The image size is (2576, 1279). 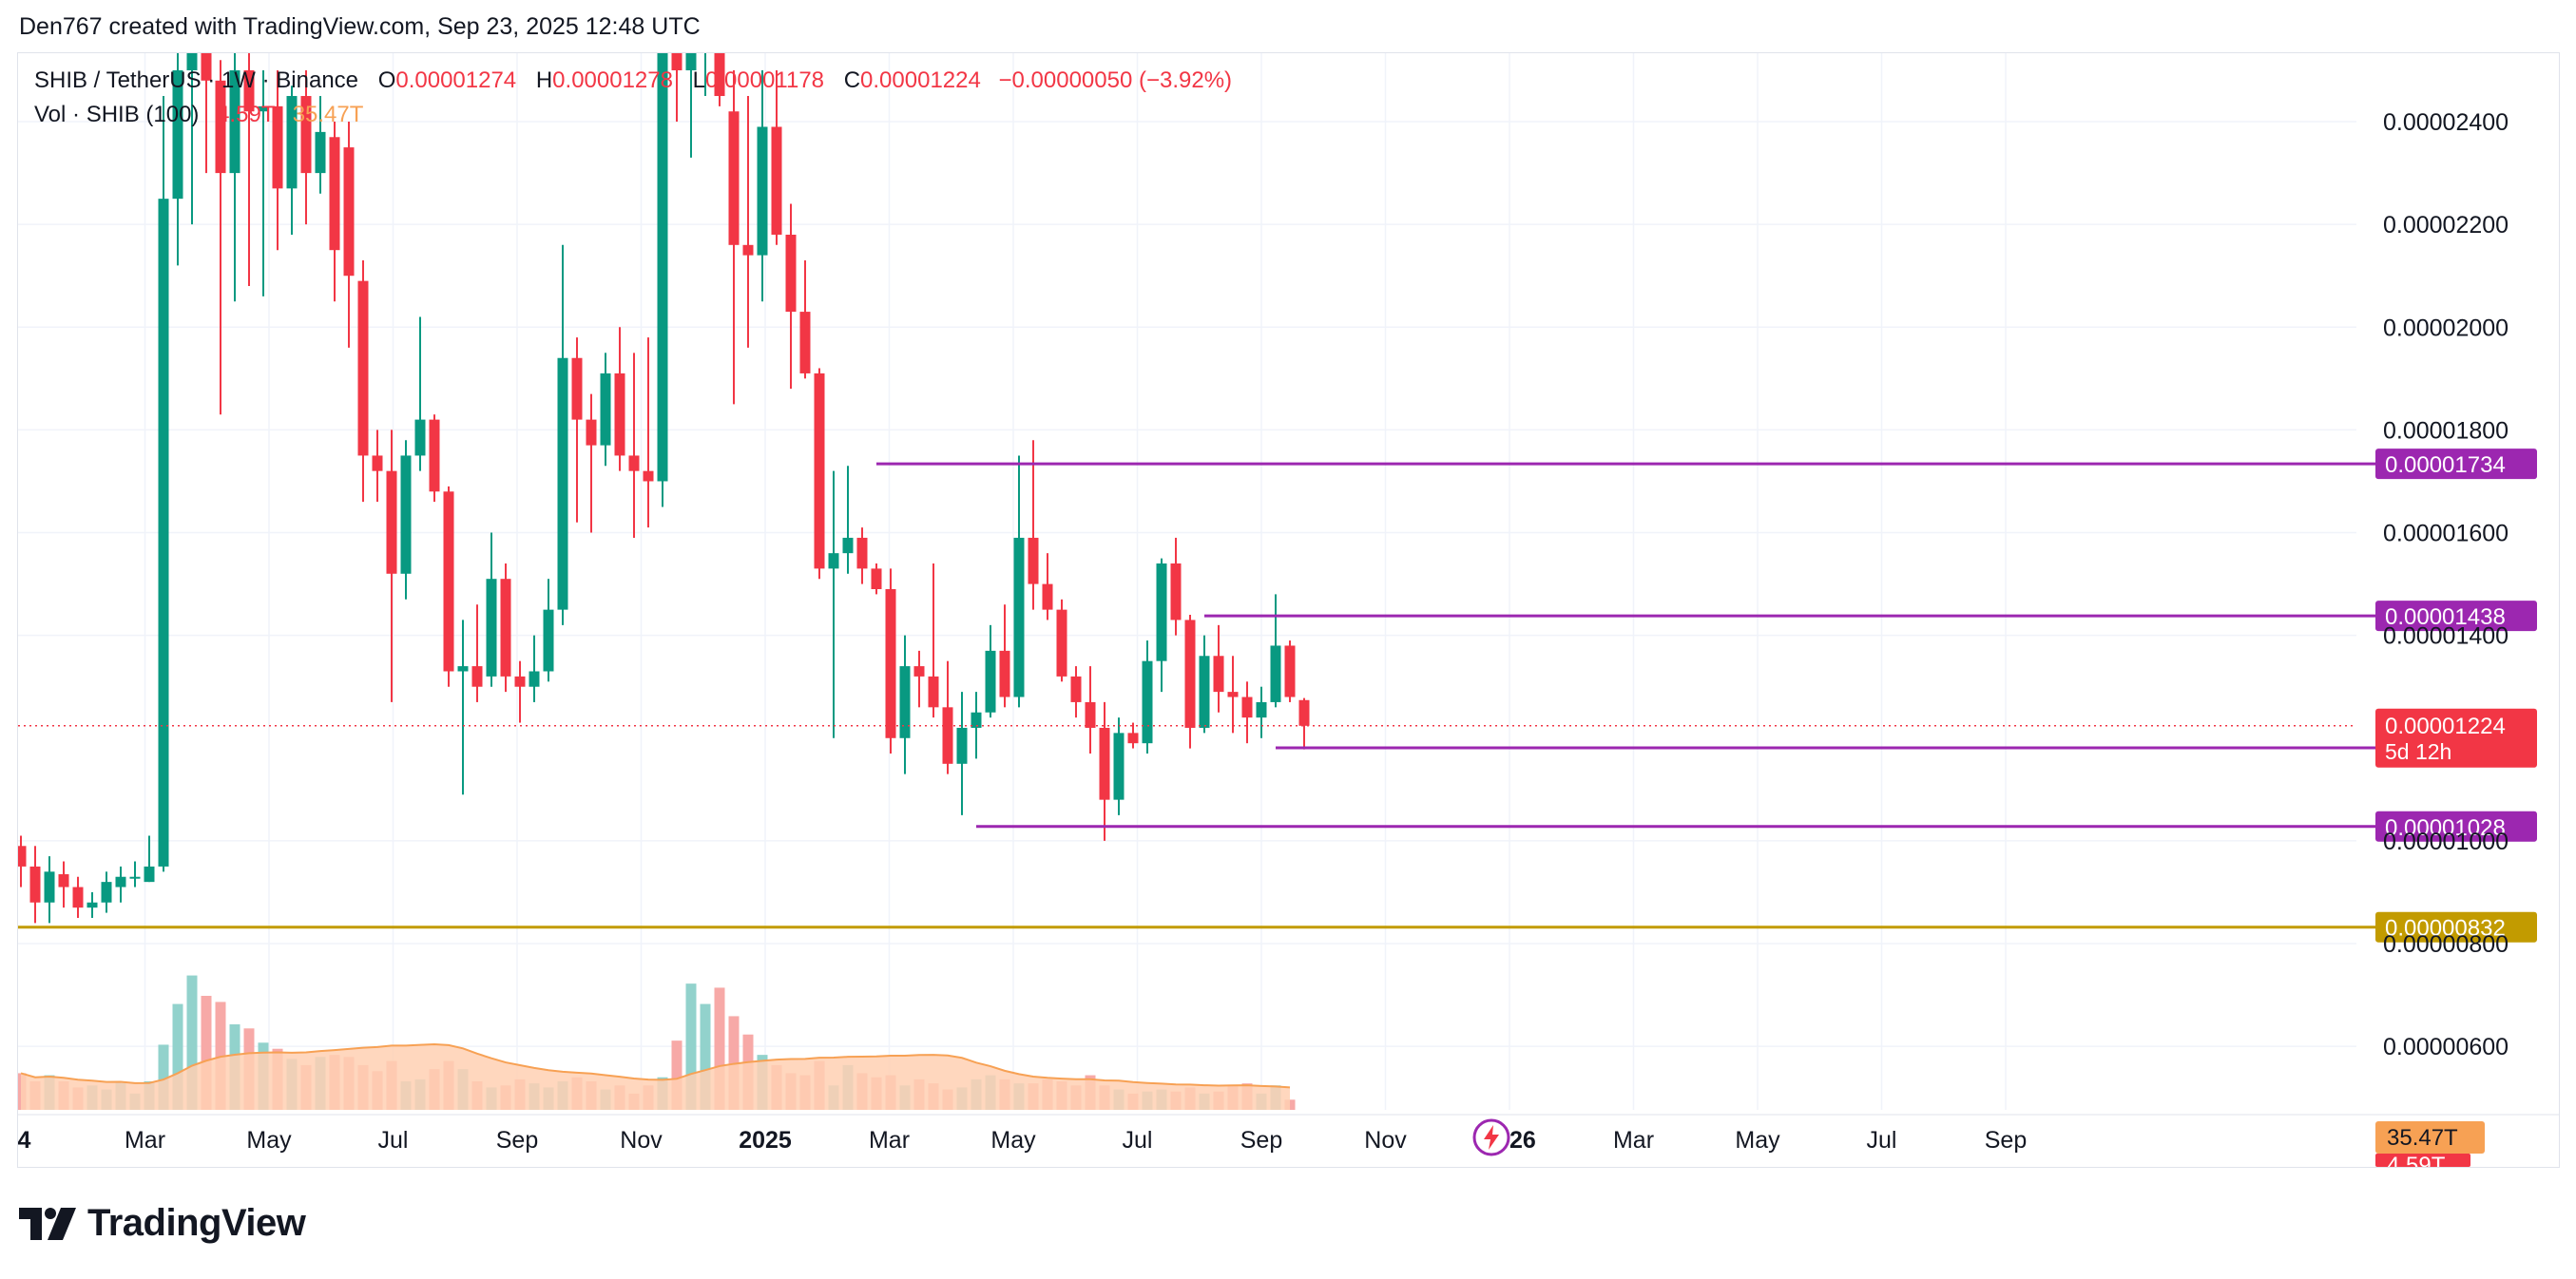 What do you see at coordinates (2446, 225) in the screenshot?
I see `price-tick-label: 0.00002200` at bounding box center [2446, 225].